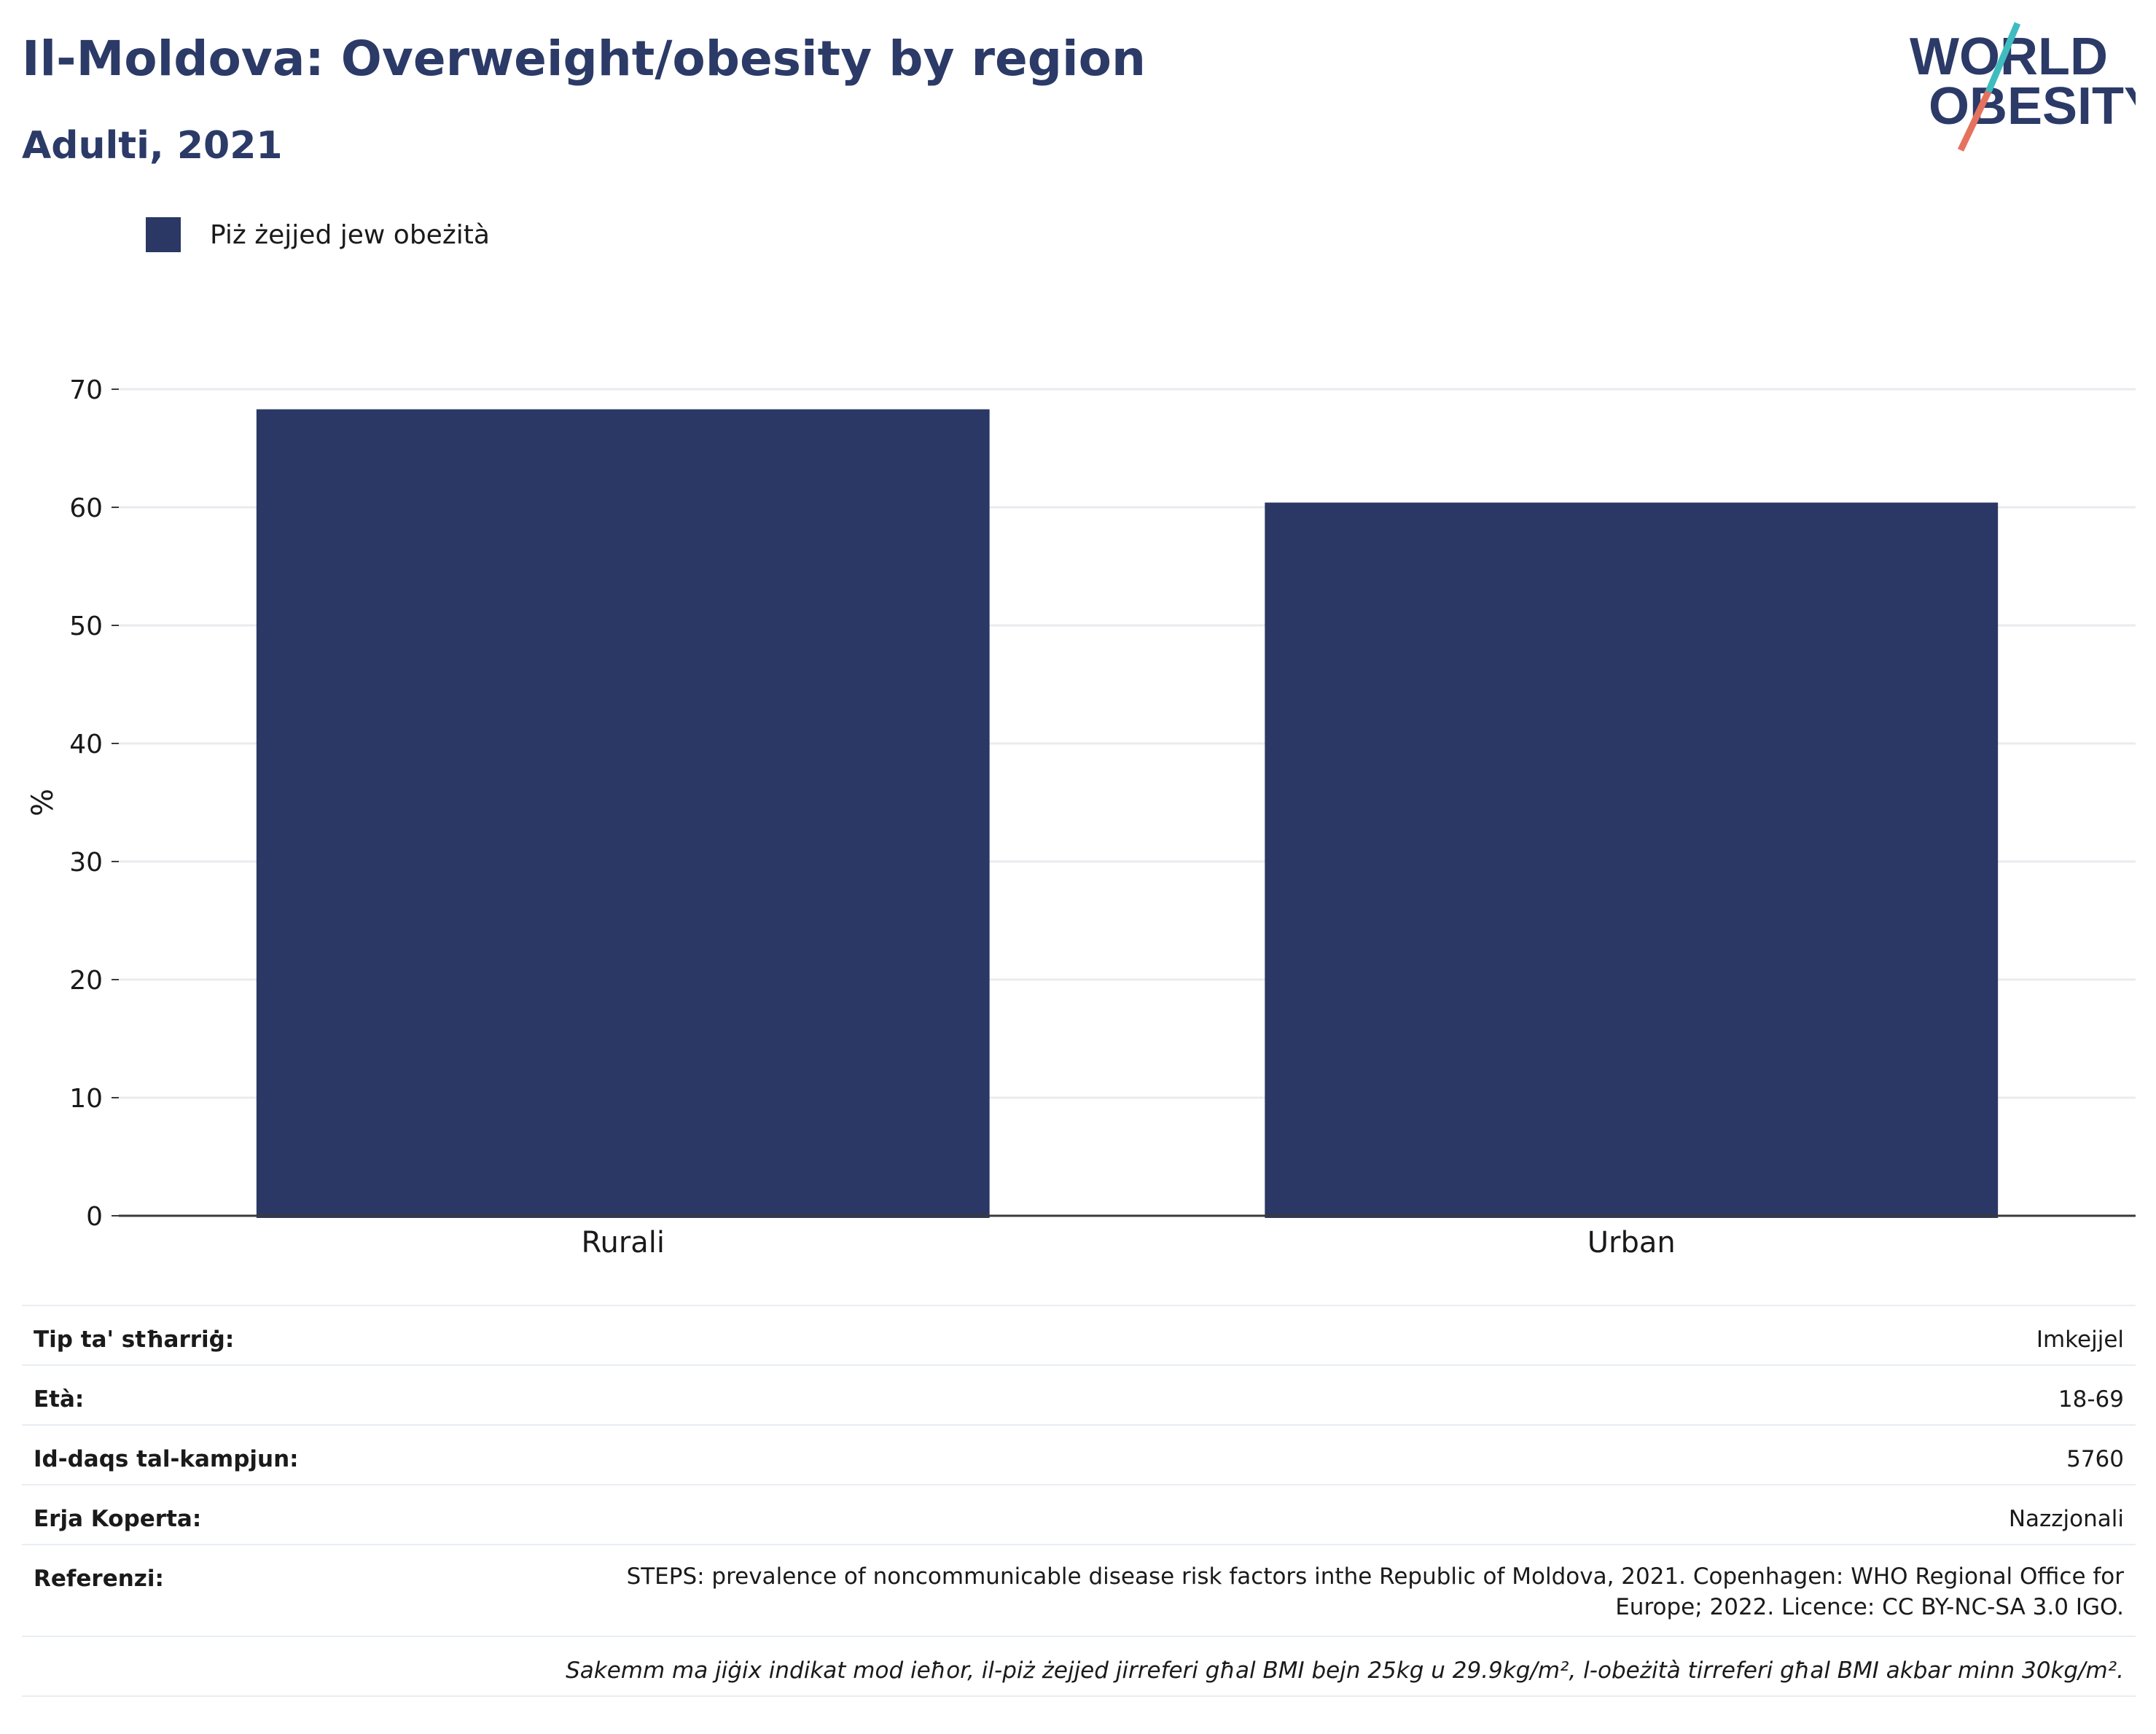 This screenshot has width=2156, height=1734. Describe the element at coordinates (350, 234) in the screenshot. I see `legend-label: Piż żejjed jew obeżità` at that location.